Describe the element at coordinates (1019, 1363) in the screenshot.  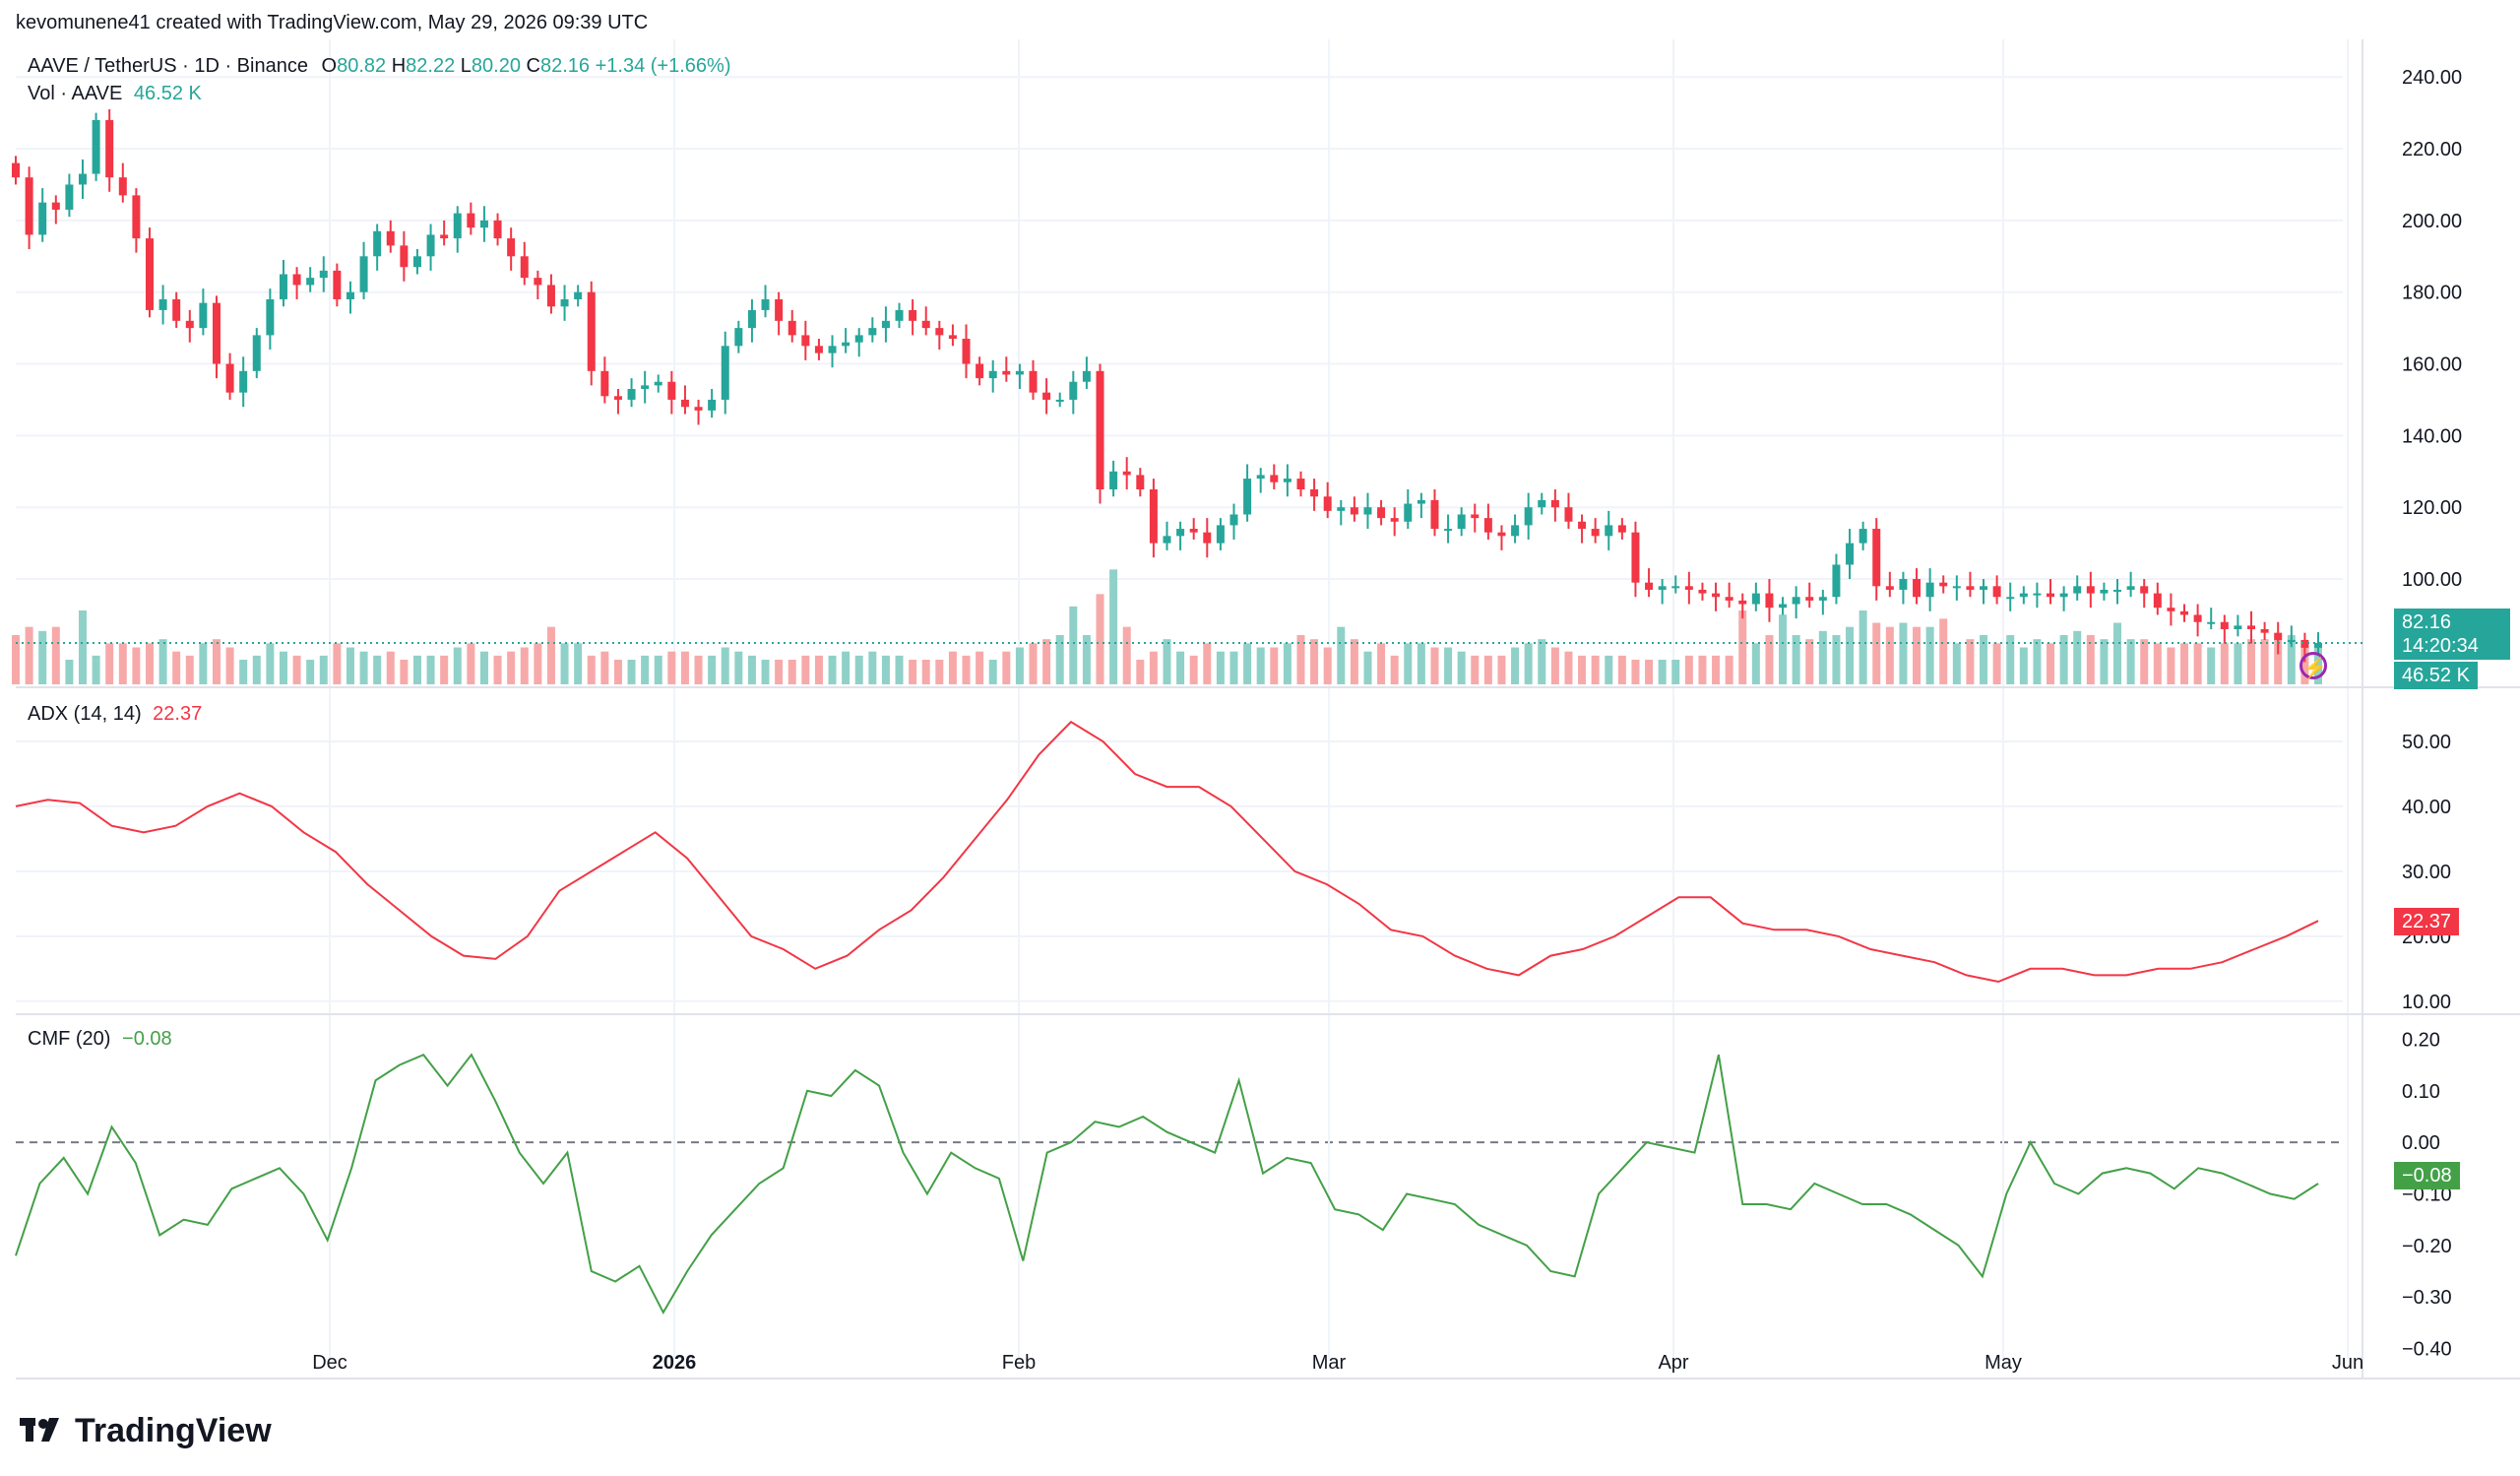
I see `time-tick-label: Feb` at that location.